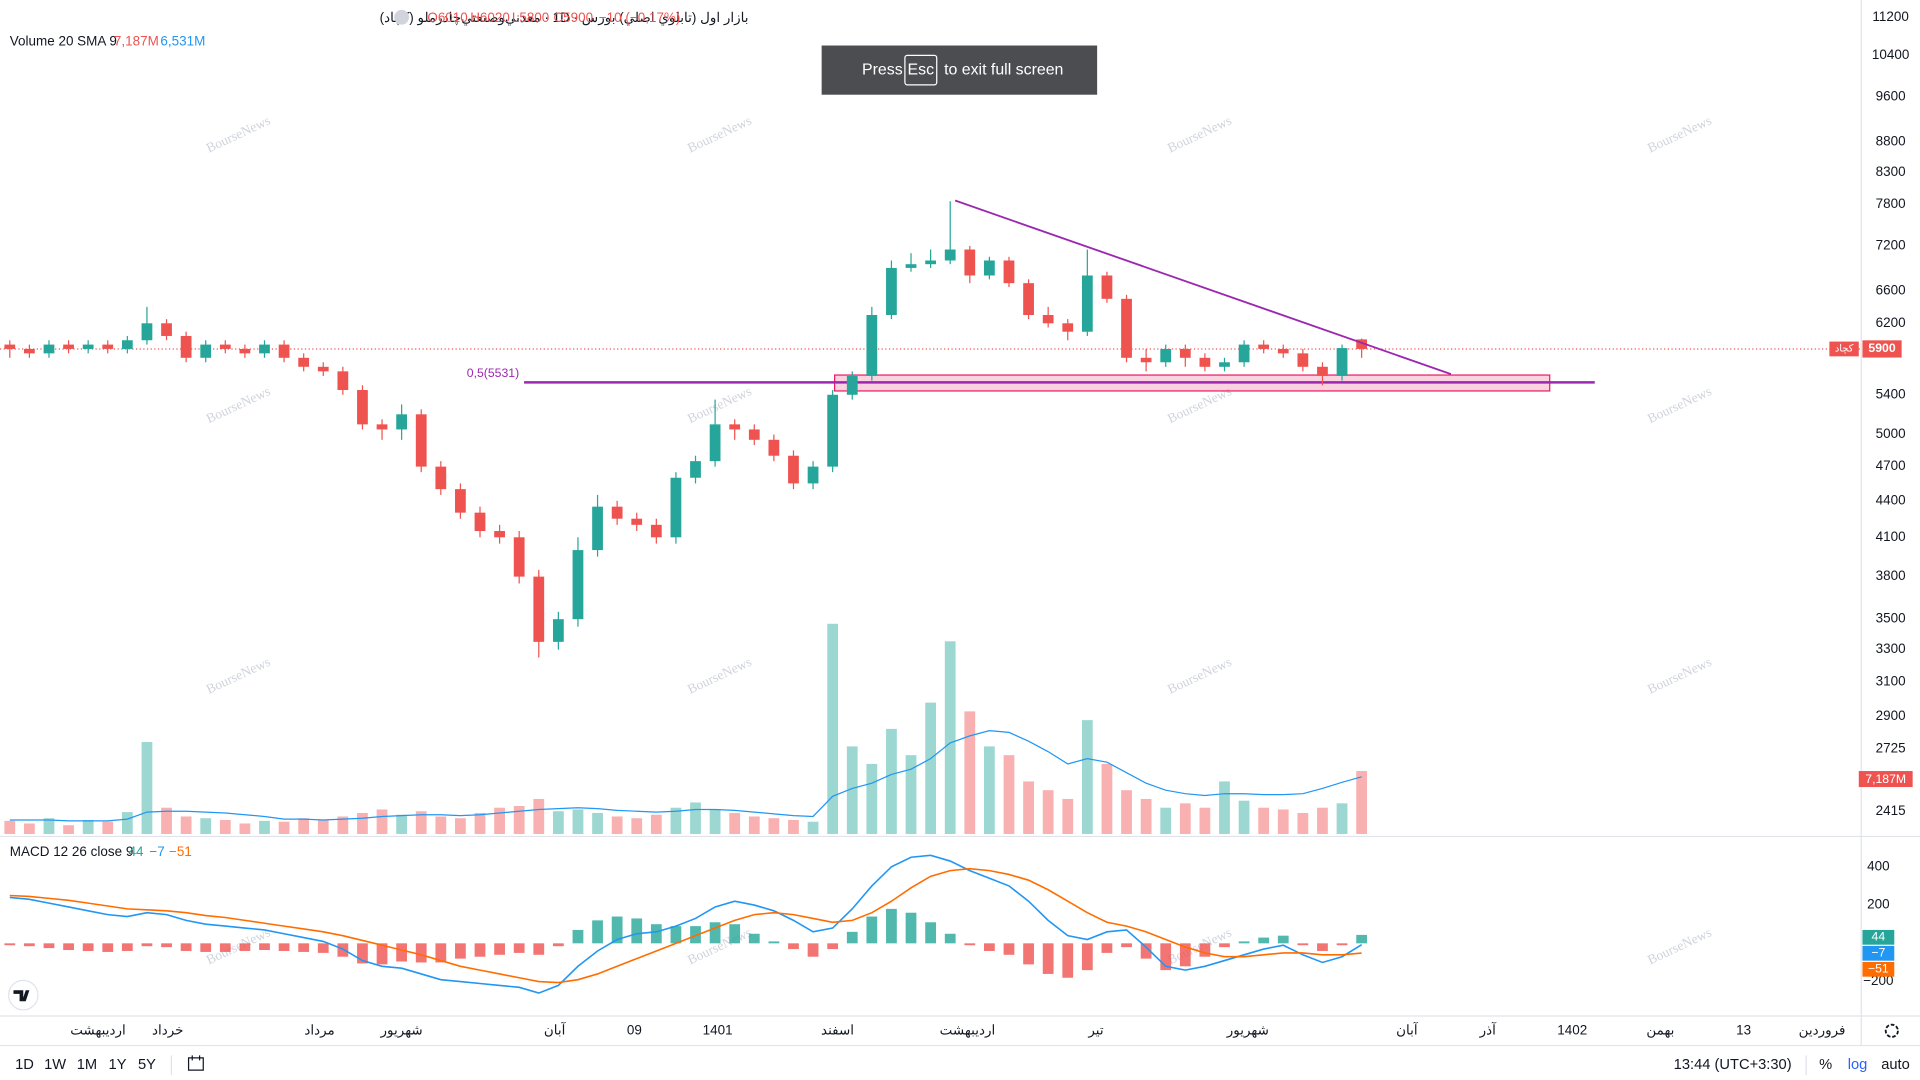 The width and height of the screenshot is (1920, 1080). Describe the element at coordinates (1891, 322) in the screenshot. I see `y-tick-label: 6200` at that location.